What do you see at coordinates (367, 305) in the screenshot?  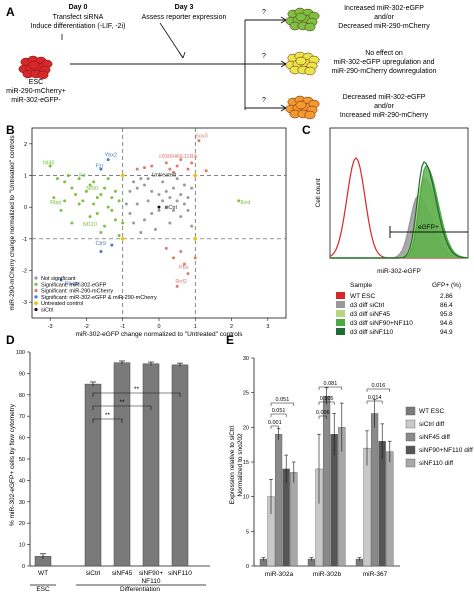 I see `row-sample: d3 diff siCtrl` at bounding box center [367, 305].